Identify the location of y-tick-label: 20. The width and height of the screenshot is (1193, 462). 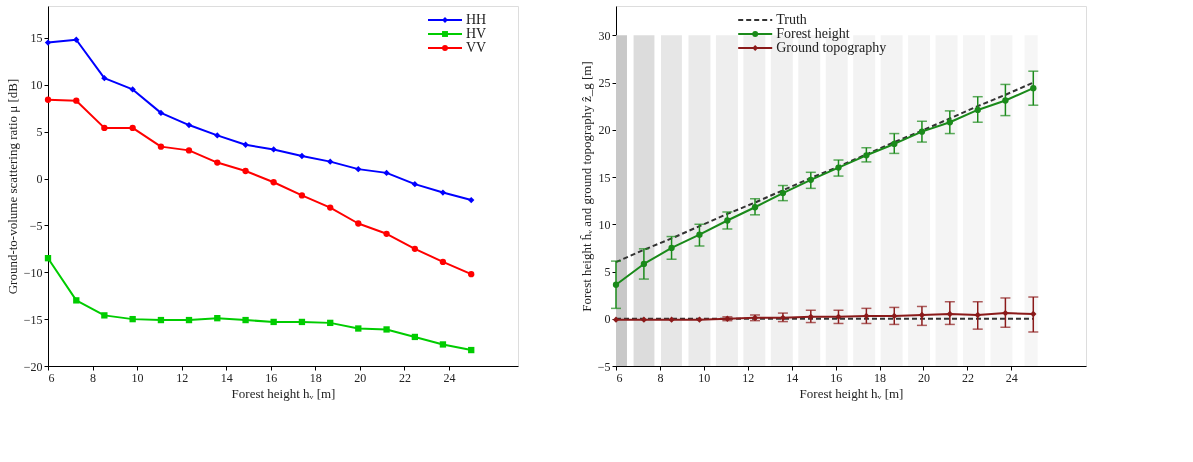
(604, 130).